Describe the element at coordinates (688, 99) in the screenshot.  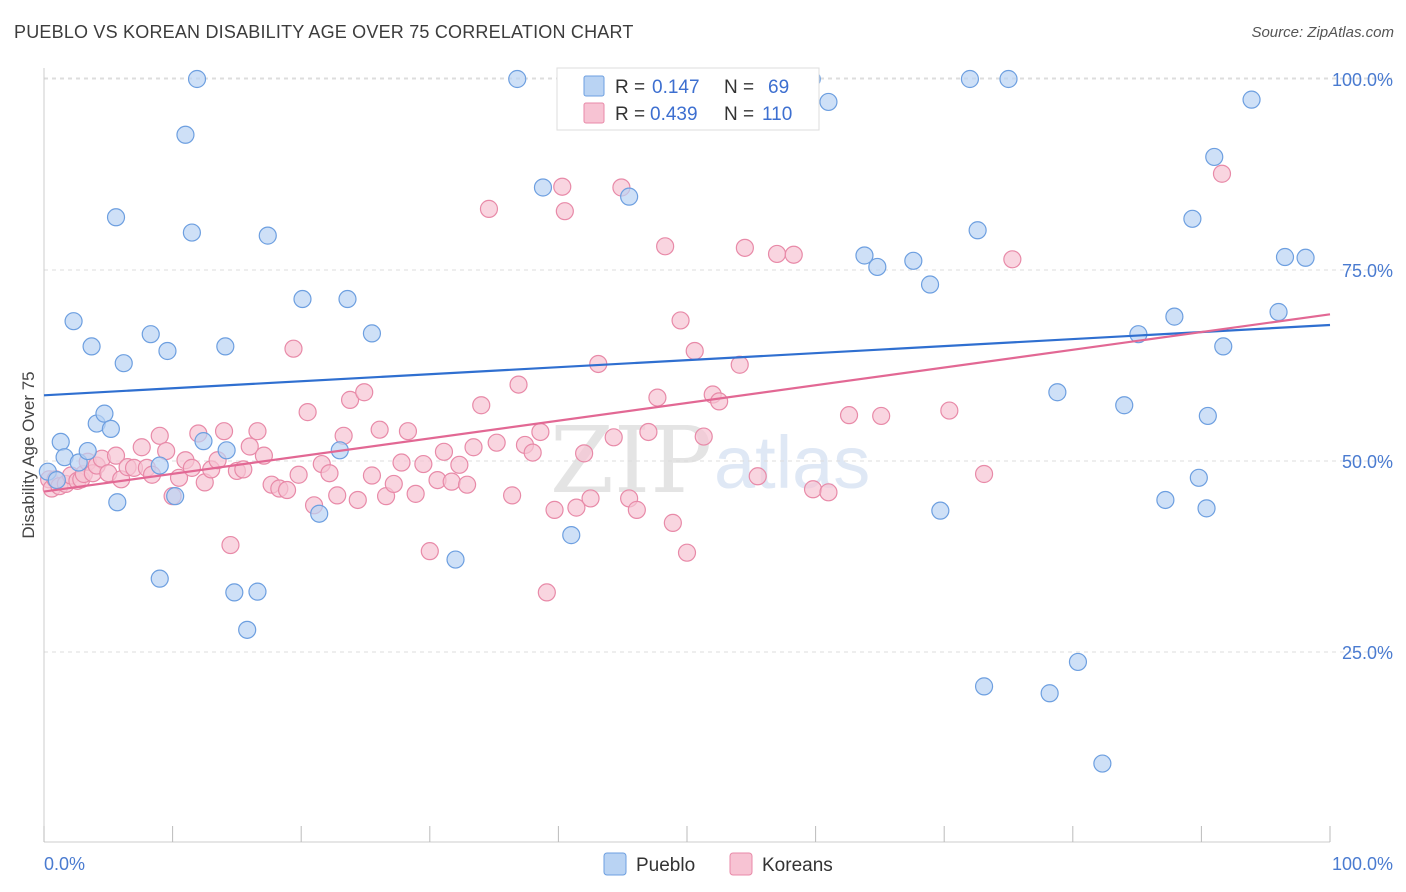
I see `stats-legend: R = 0.147 N = 69 R = 0.439 N = 110` at that location.